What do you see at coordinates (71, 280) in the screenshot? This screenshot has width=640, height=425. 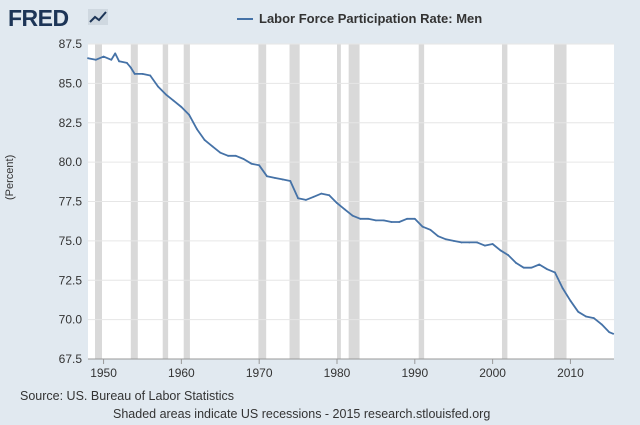 I see `y-tick-label: 72.5` at bounding box center [71, 280].